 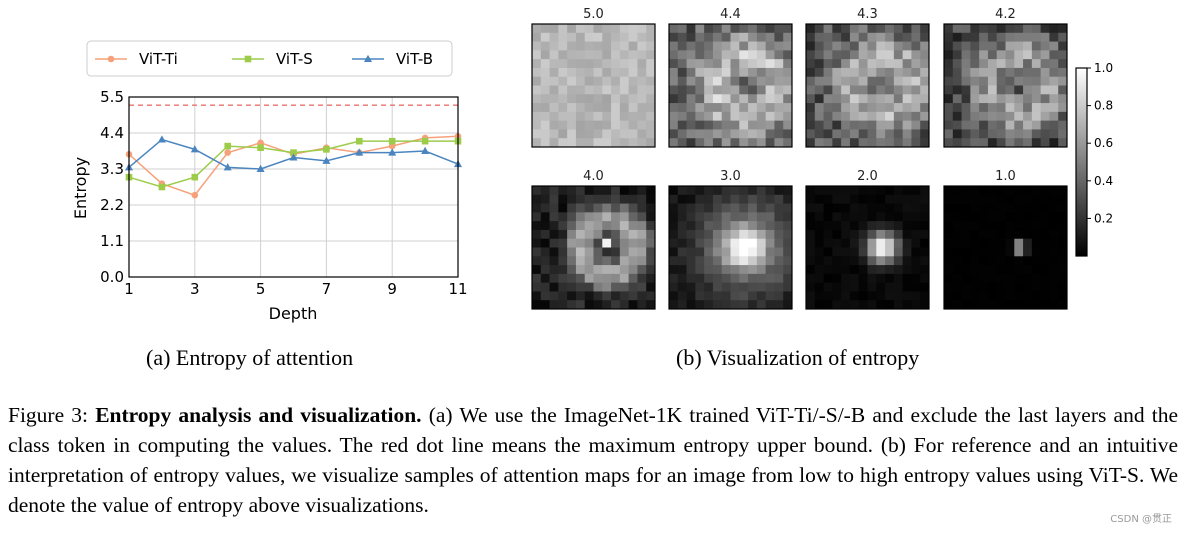 What do you see at coordinates (1005, 77) in the screenshot?
I see `attention-map: 4.2` at bounding box center [1005, 77].